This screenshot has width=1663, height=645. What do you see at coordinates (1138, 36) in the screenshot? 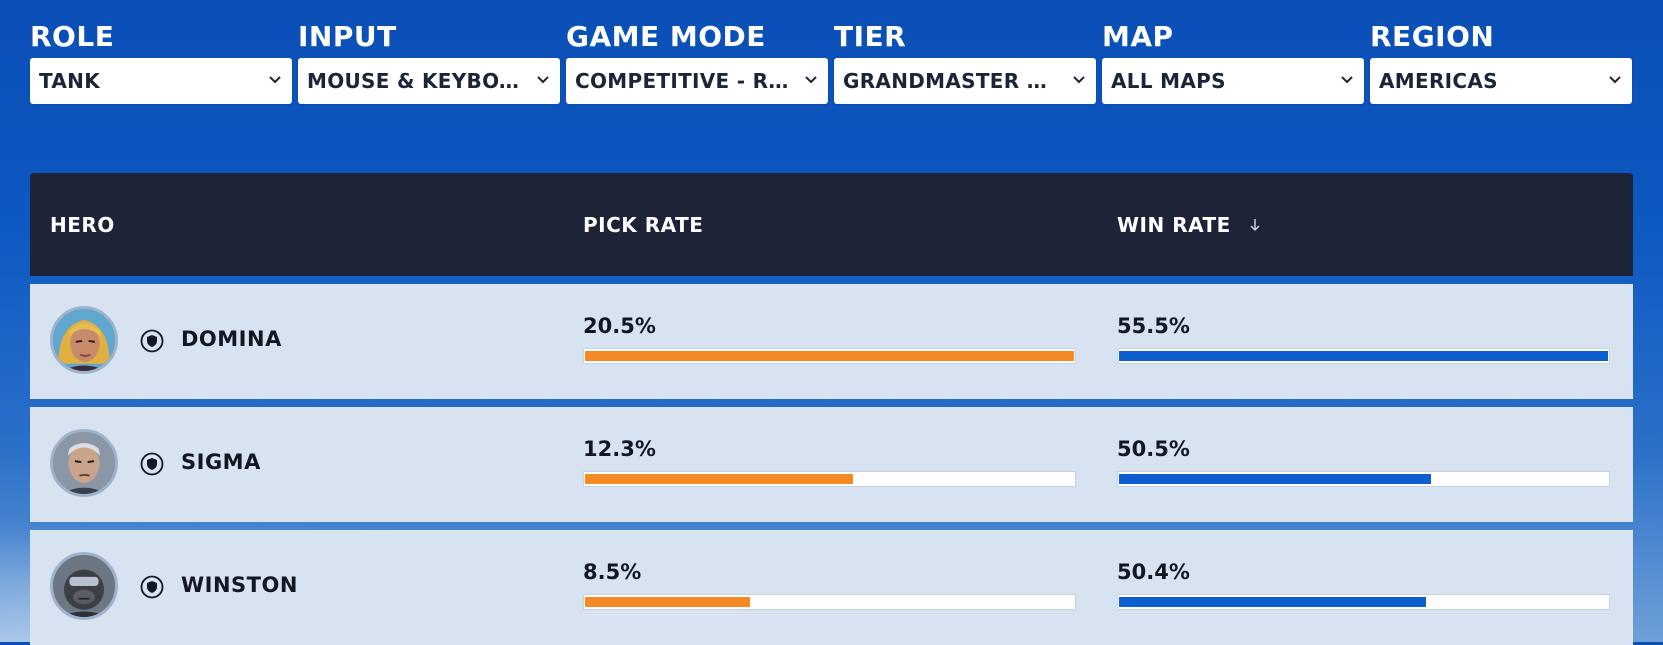
I see `filter-map-label: MAP` at bounding box center [1138, 36].